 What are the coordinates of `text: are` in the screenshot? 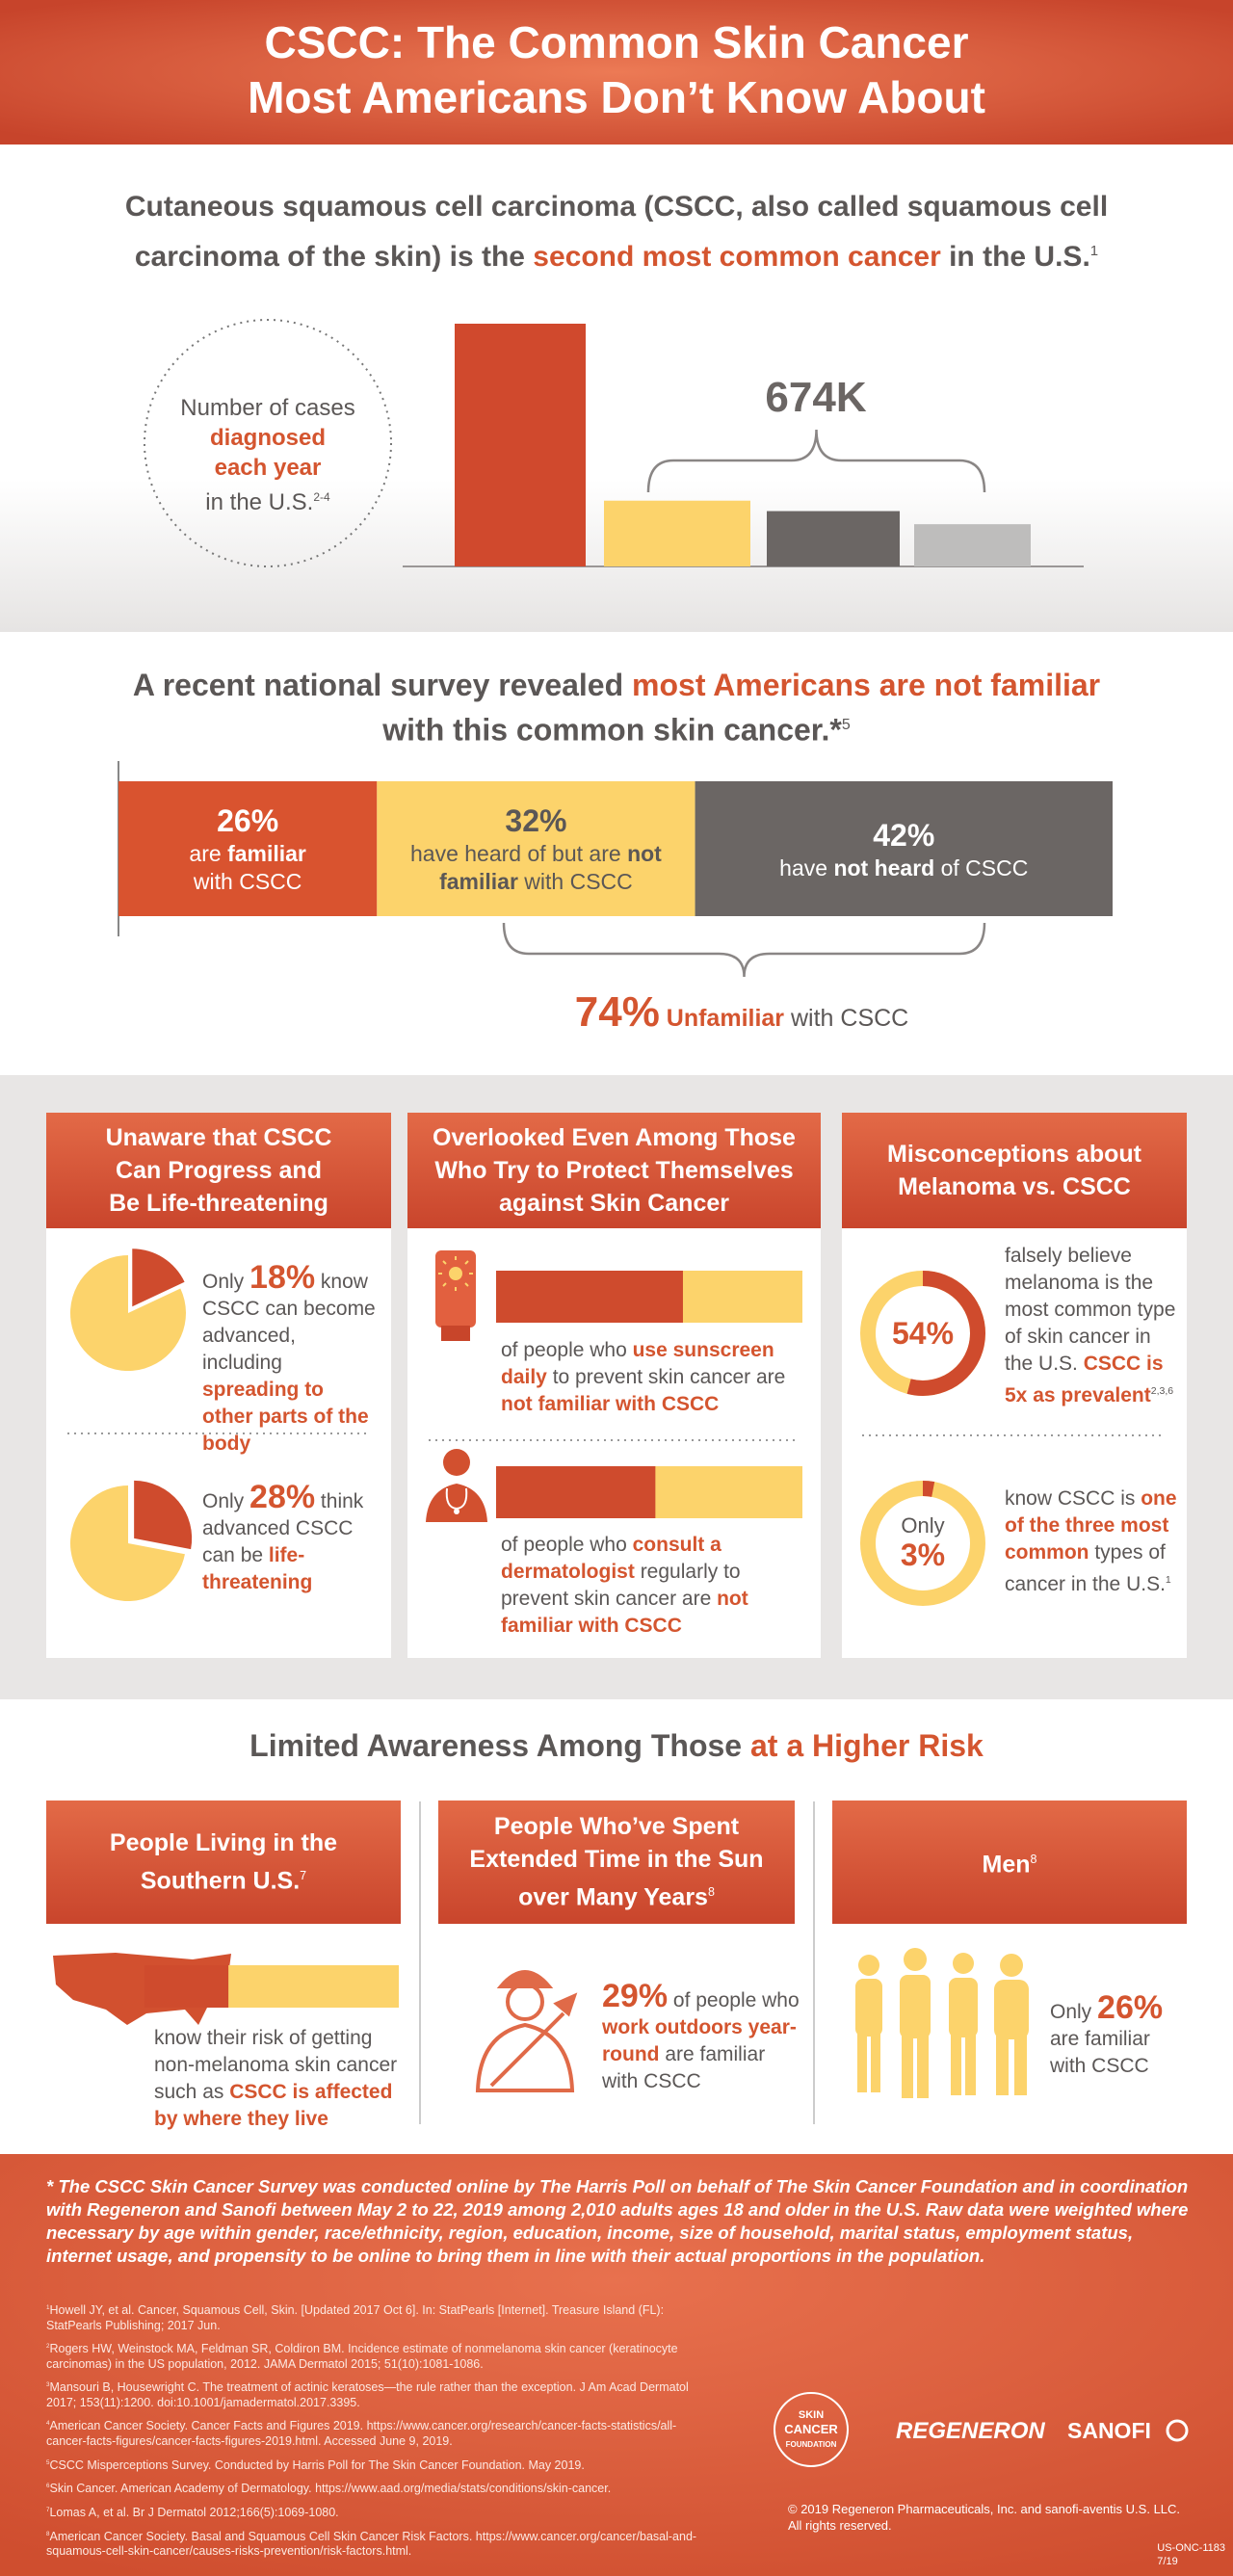 It's located at (208, 854).